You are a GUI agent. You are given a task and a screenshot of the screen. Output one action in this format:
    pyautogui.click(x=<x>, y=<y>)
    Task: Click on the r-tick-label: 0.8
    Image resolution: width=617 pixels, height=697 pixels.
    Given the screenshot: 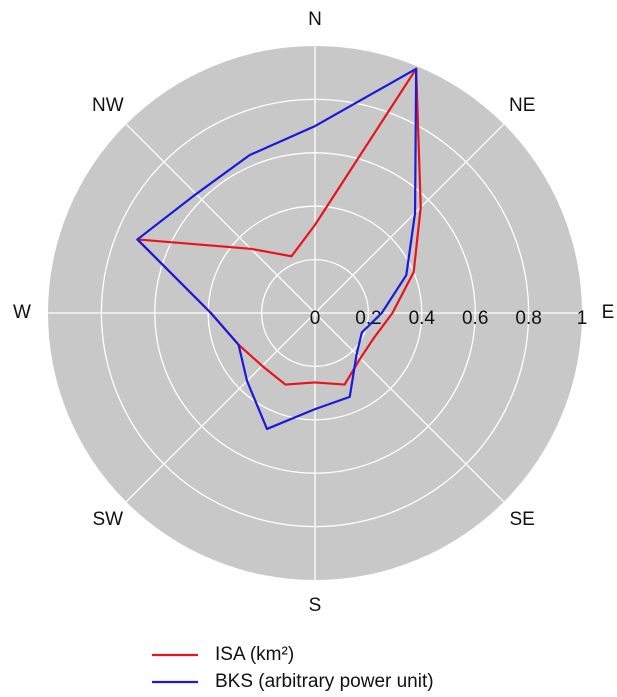 What is the action you would take?
    pyautogui.click(x=528, y=318)
    